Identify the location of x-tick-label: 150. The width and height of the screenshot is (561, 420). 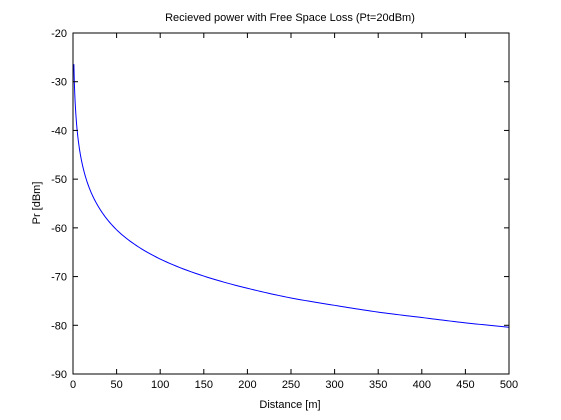
(204, 385).